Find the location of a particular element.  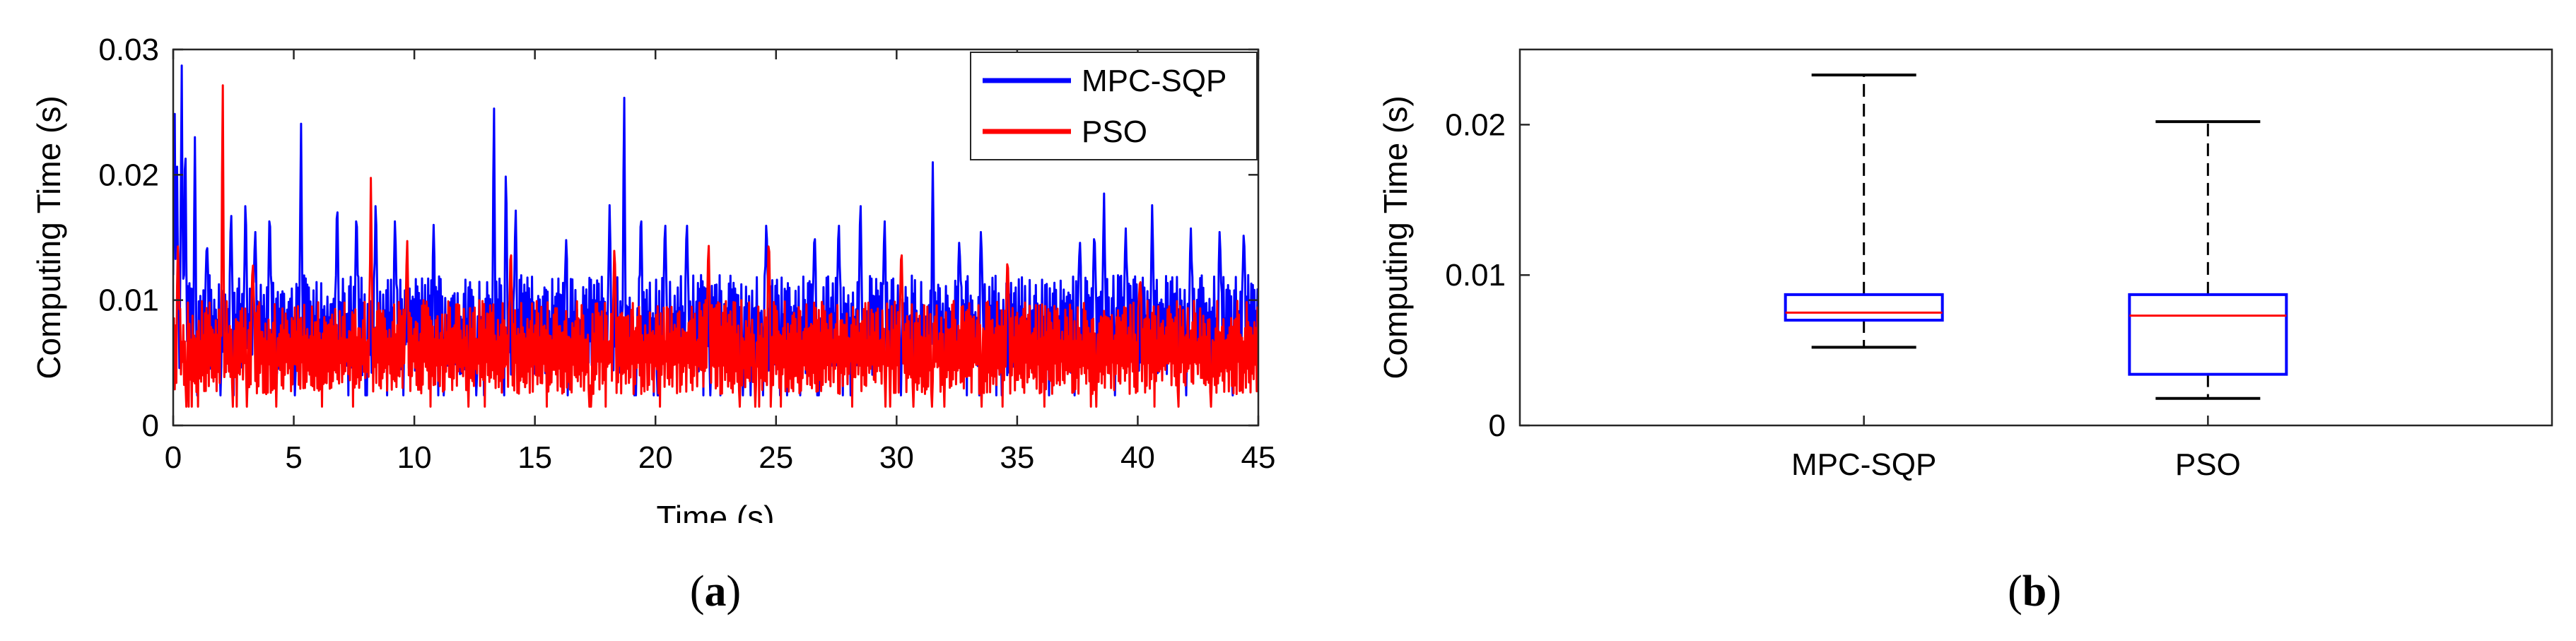

box-mpc-sqp is located at coordinates (1864, 307).